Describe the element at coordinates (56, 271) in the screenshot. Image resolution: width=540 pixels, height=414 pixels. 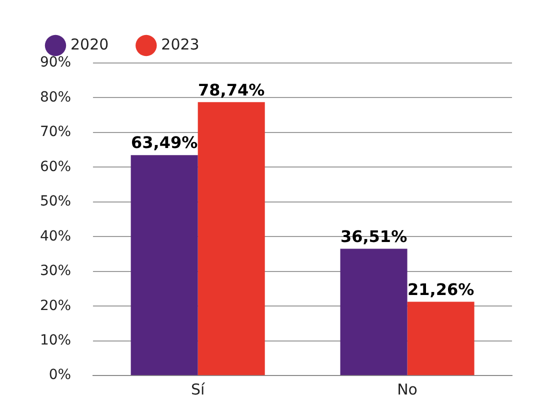
I see `y-tick-label: 30%` at that location.